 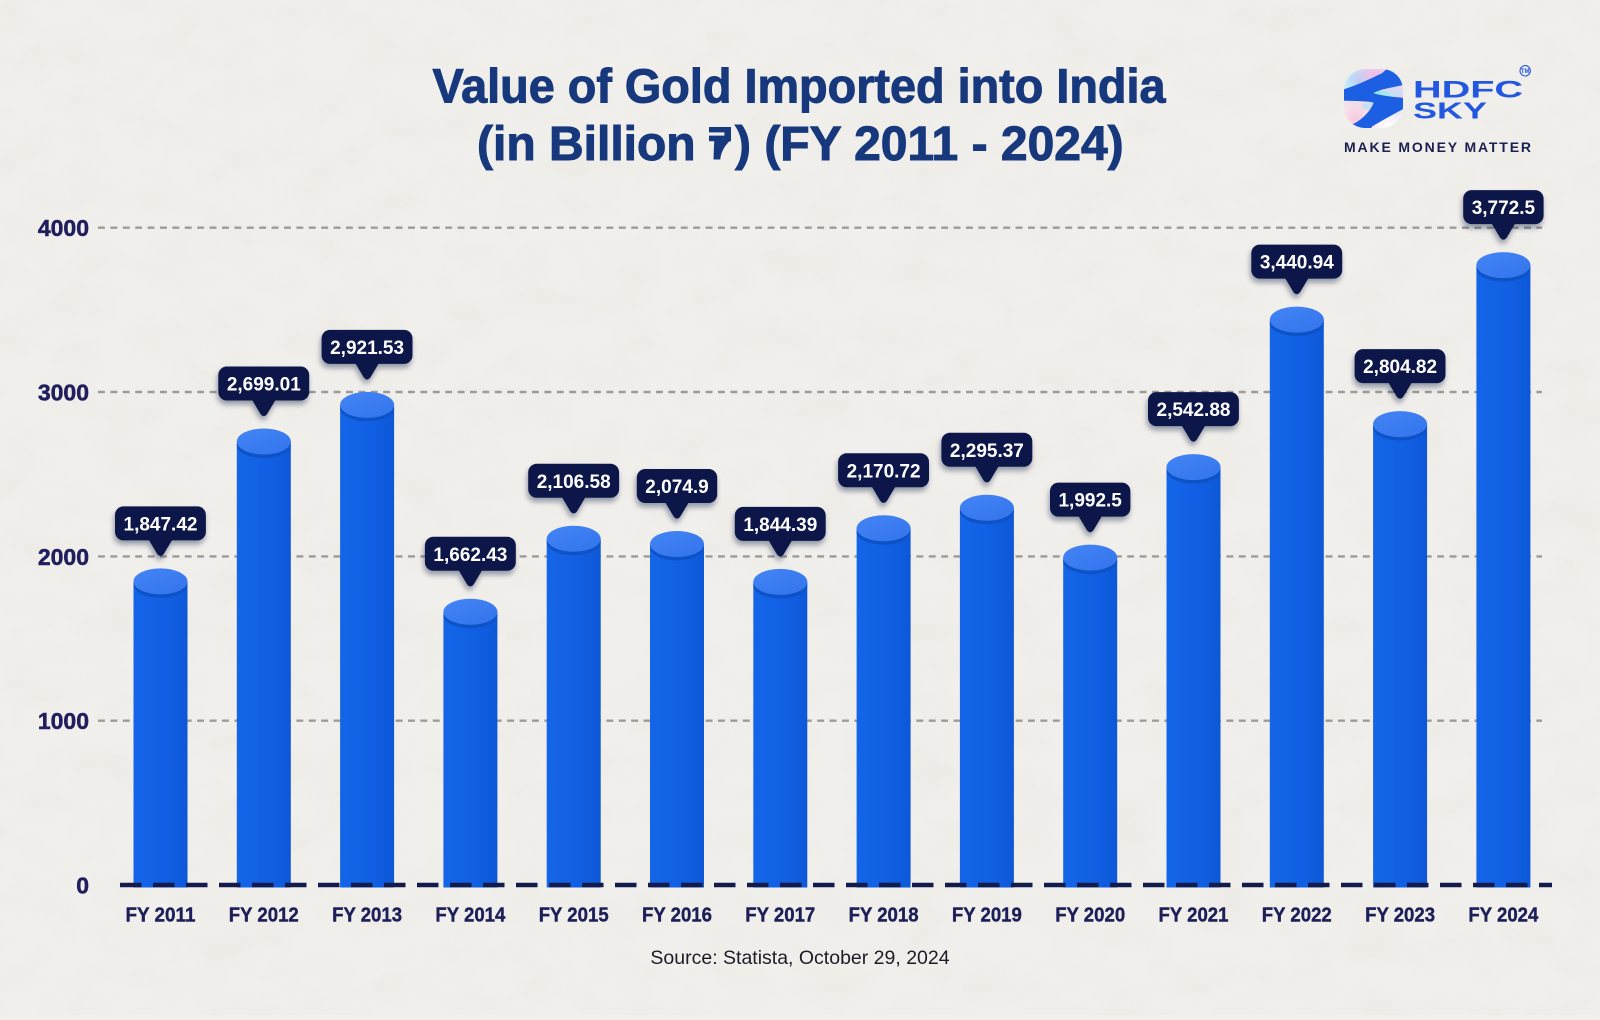 I want to click on svg-text: FY 2021, so click(x=1194, y=915).